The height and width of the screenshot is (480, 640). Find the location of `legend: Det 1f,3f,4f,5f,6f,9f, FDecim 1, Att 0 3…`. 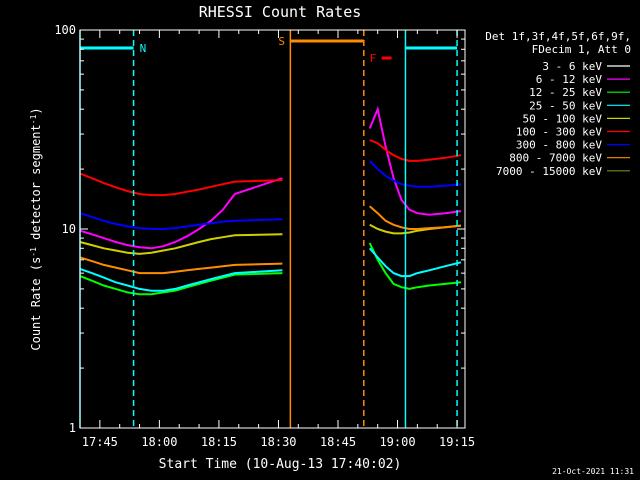

legend: Det 1f,3f,4f,5f,6f,9f, FDecim 1, Att 0 3… is located at coordinates (558, 104).